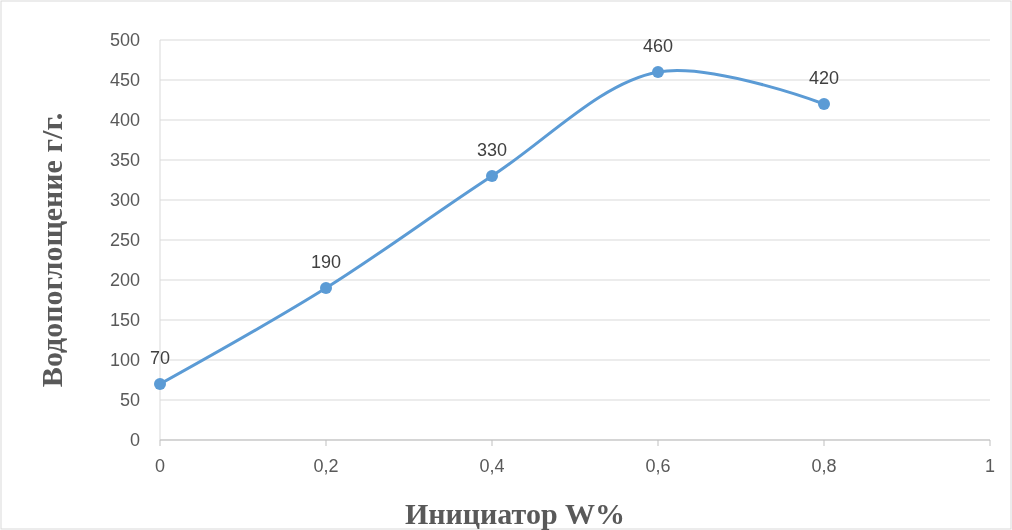 This screenshot has height=530, width=1012. I want to click on y-tick-label: 300, so click(124, 200).